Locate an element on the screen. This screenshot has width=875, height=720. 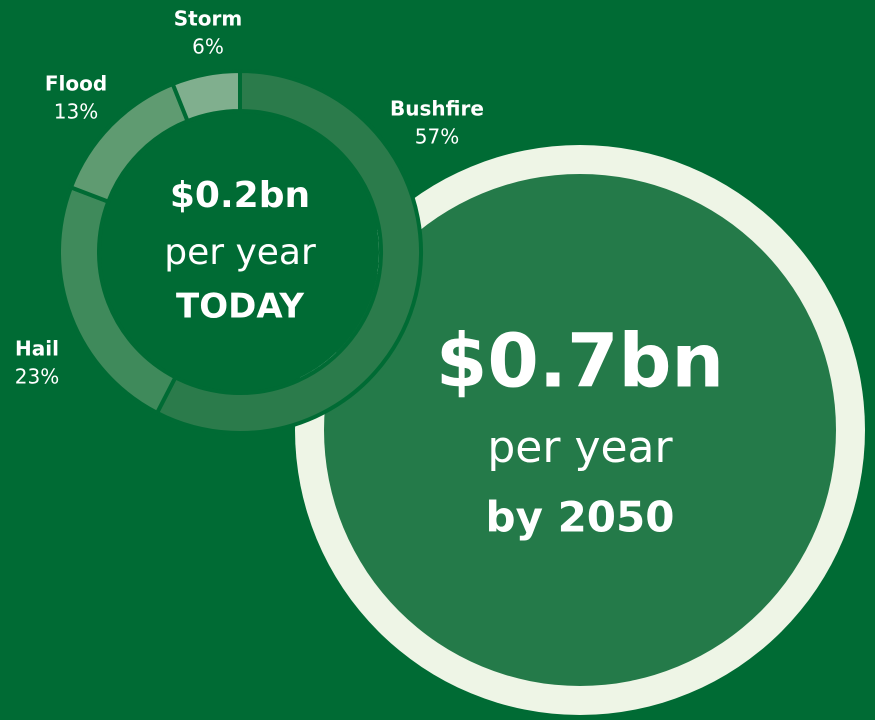
segment-value: 57% is located at coordinates (437, 137).